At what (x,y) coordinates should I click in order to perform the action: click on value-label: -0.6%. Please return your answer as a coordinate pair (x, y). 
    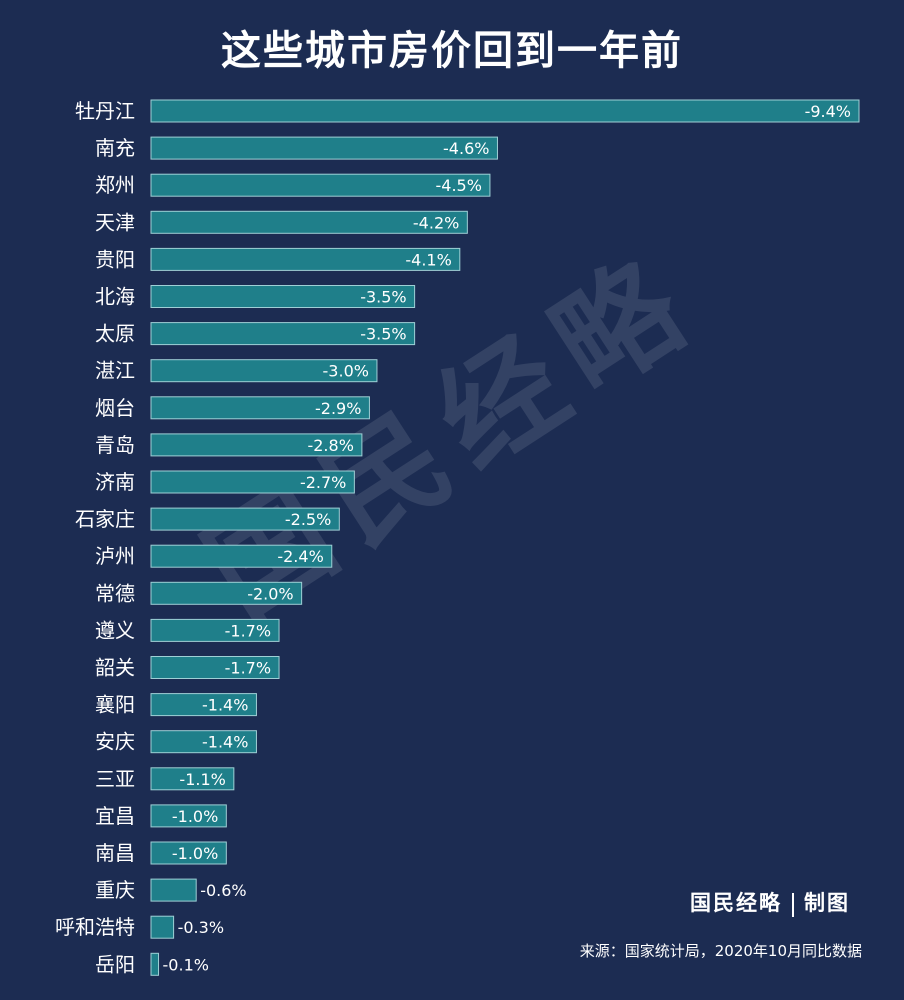
    Looking at the image, I should click on (223, 890).